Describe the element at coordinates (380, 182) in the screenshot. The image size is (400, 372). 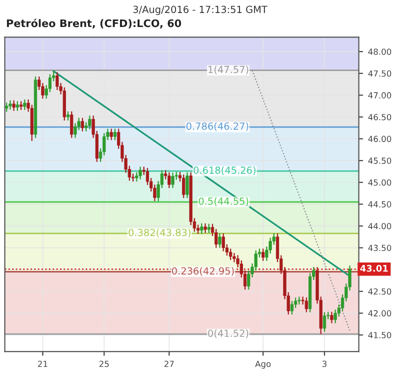
I see `y-tick-label: 45.00` at that location.